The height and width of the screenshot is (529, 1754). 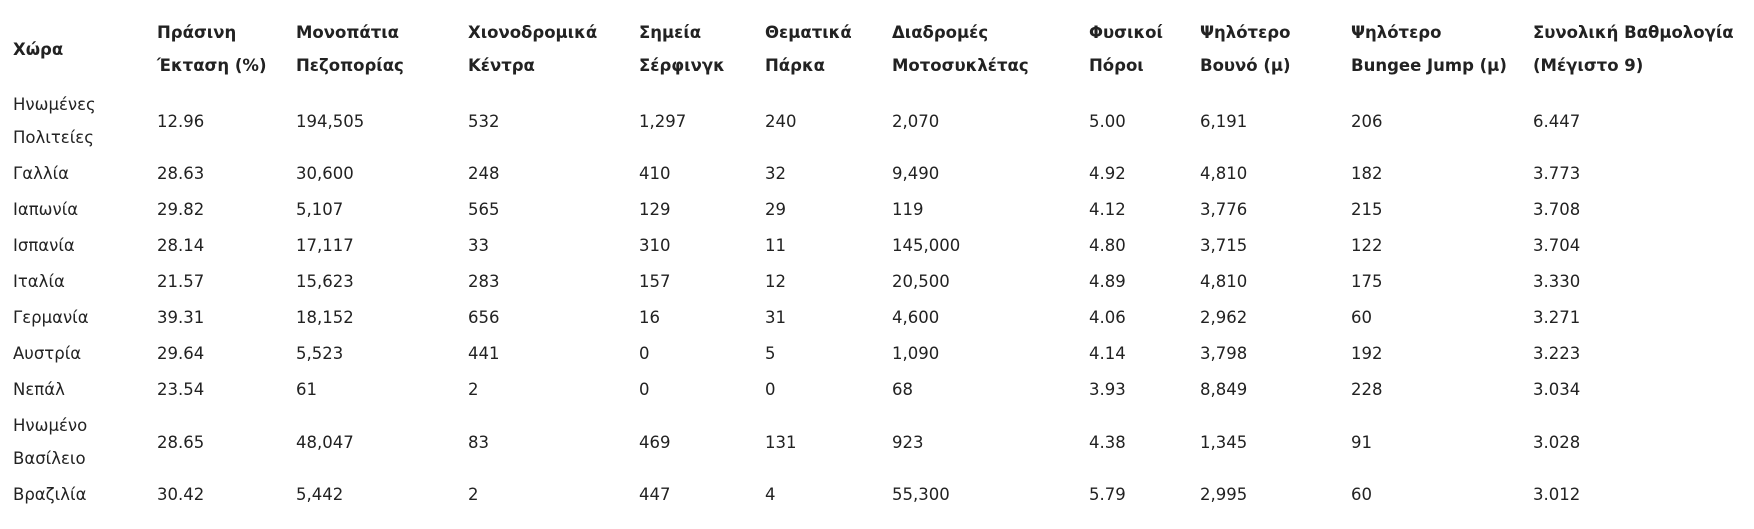 What do you see at coordinates (320, 494) in the screenshot?
I see `value-cell: 5,442` at bounding box center [320, 494].